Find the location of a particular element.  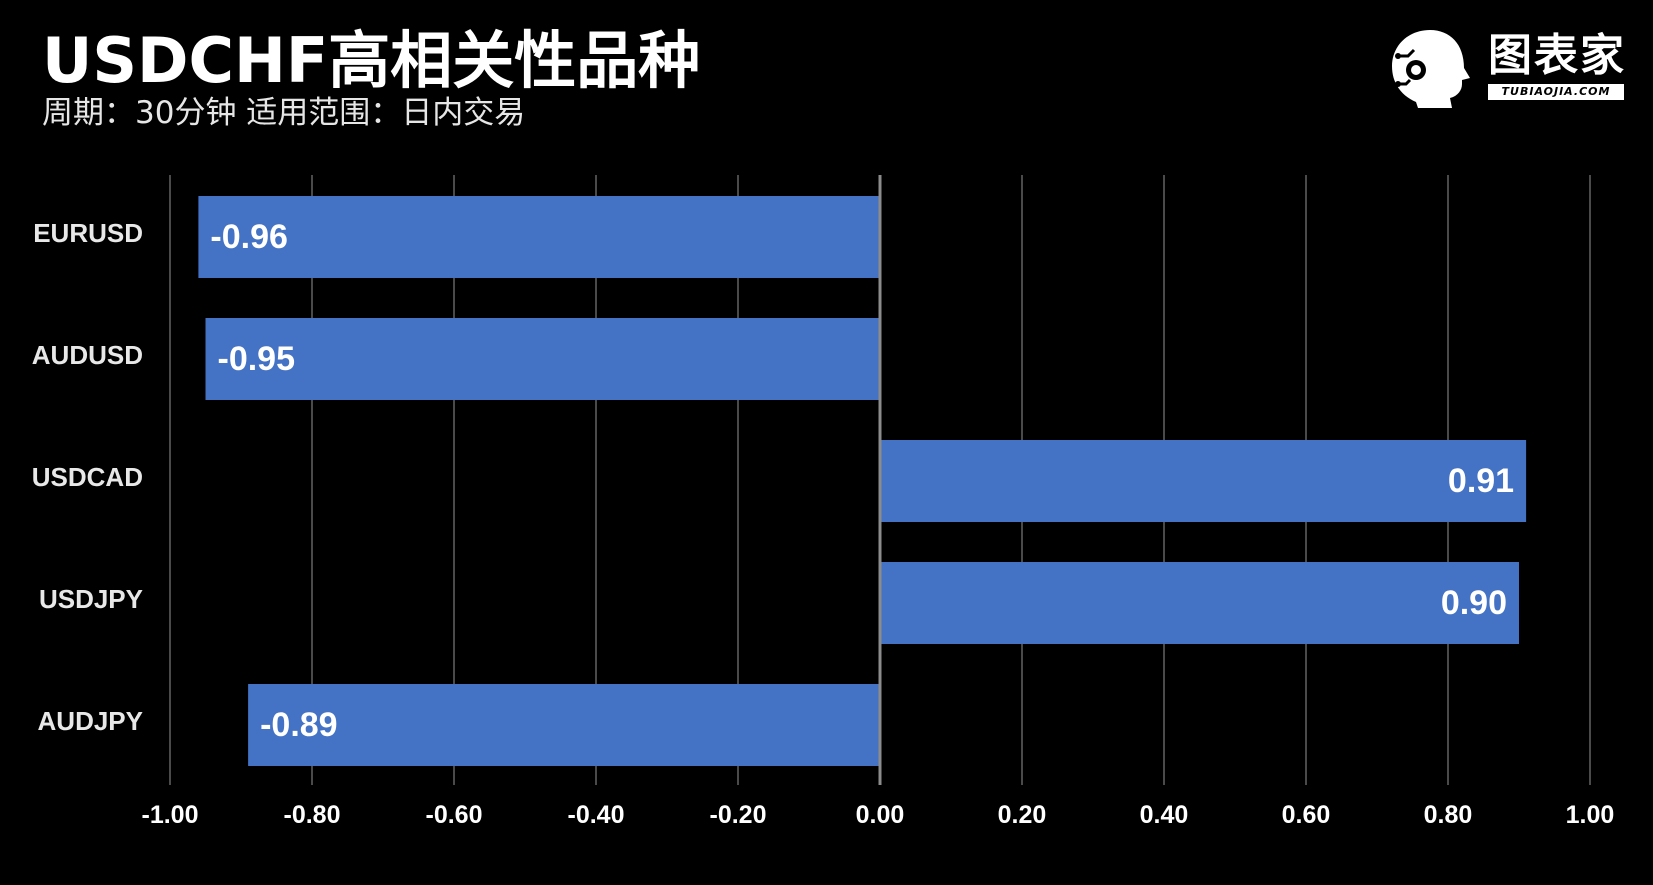

x-tick-label: 1.00 is located at coordinates (1590, 815).